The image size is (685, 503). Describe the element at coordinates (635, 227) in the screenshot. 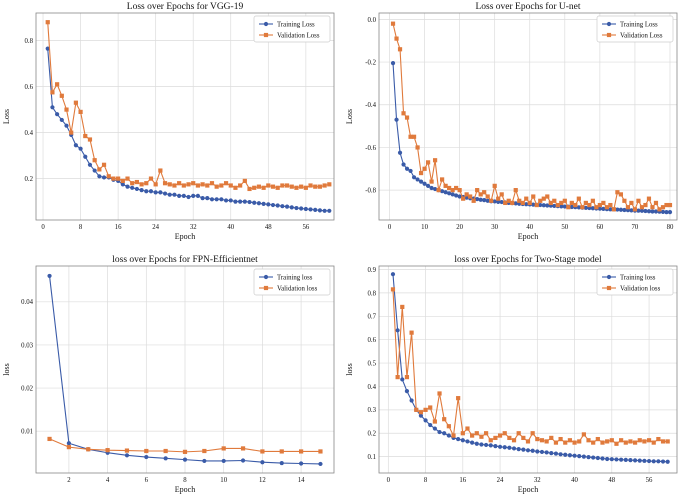

I see `x-tick-label: 70` at that location.